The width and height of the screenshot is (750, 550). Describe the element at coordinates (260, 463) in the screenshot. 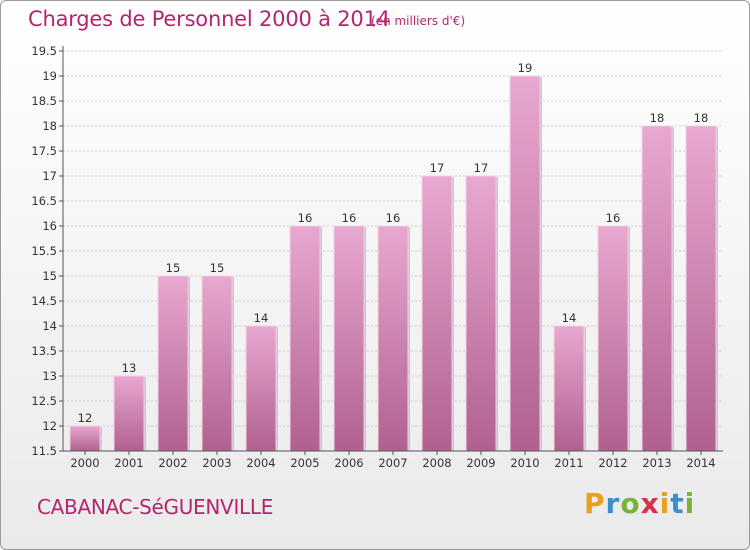

I see `x-tick-label: 2004` at that location.